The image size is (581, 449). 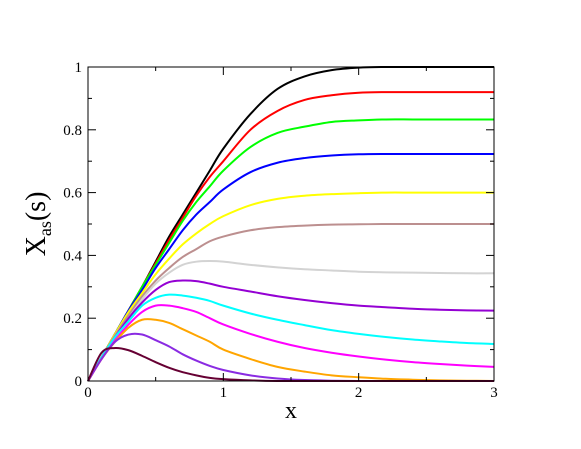 What do you see at coordinates (79, 68) in the screenshot?
I see `y-tick-label: 1` at bounding box center [79, 68].